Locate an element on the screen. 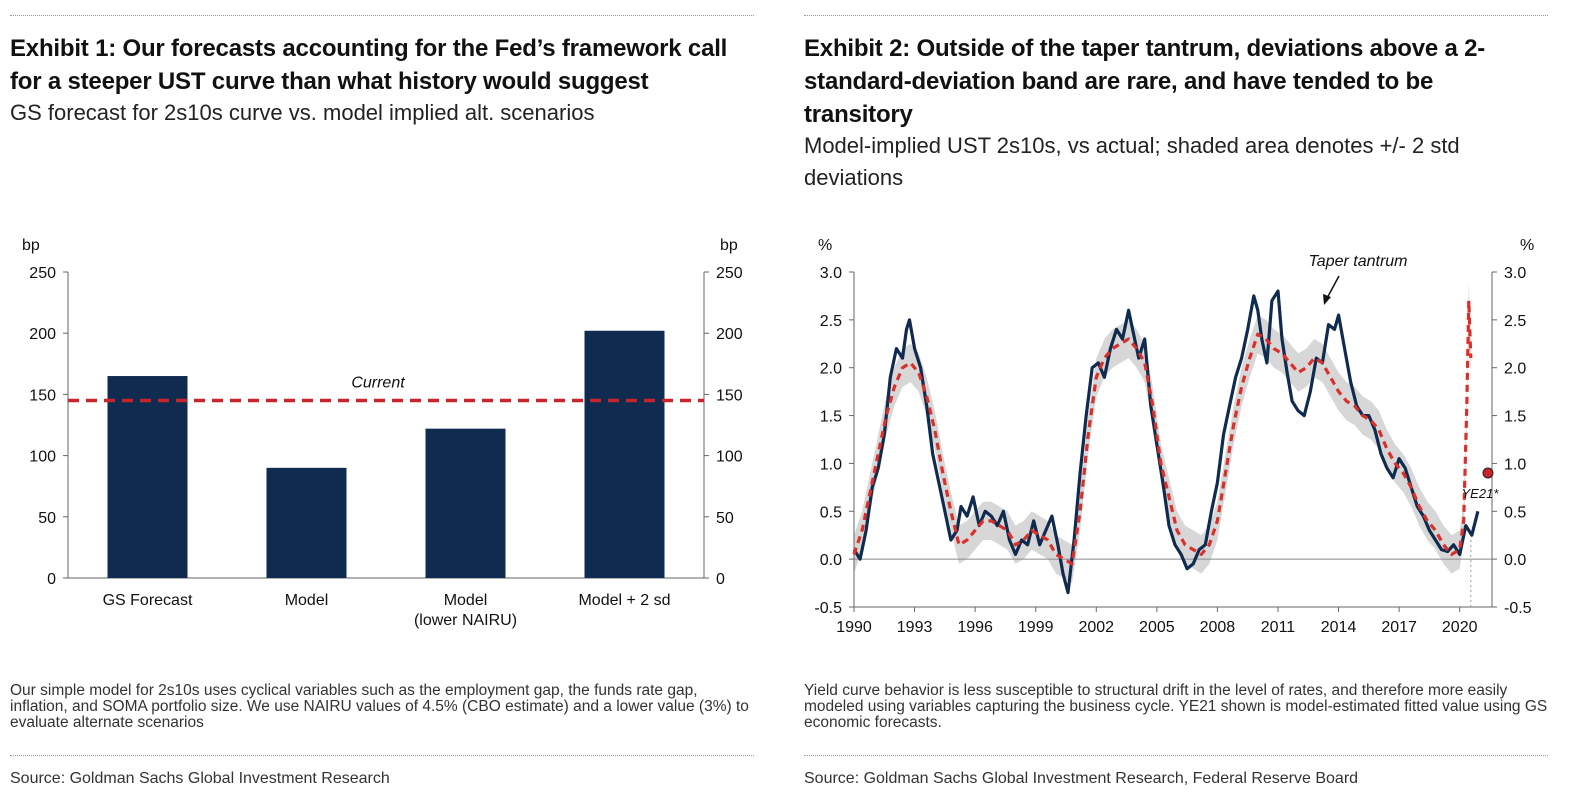 The image size is (1576, 804). left-y-tick-label: 2.5 is located at coordinates (831, 321).